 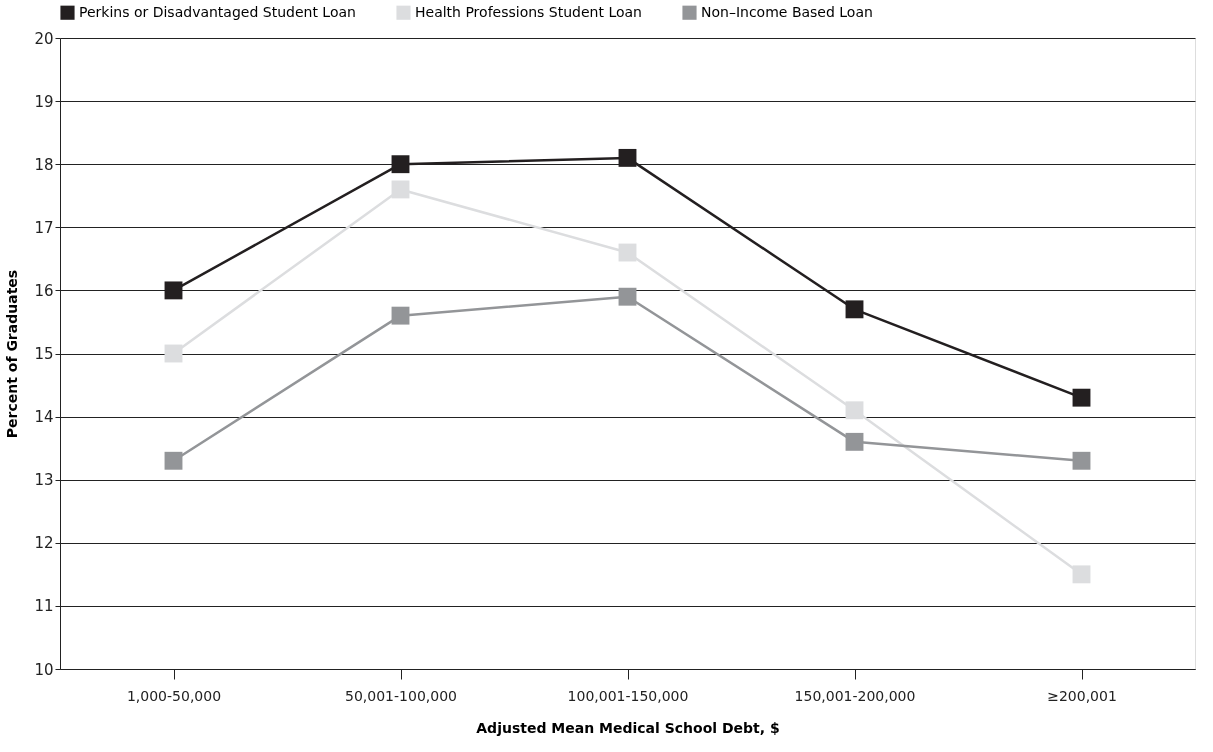 What do you see at coordinates (217, 11) in the screenshot?
I see `legend-label: Perkins or Disadvantaged Student Loan` at bounding box center [217, 11].